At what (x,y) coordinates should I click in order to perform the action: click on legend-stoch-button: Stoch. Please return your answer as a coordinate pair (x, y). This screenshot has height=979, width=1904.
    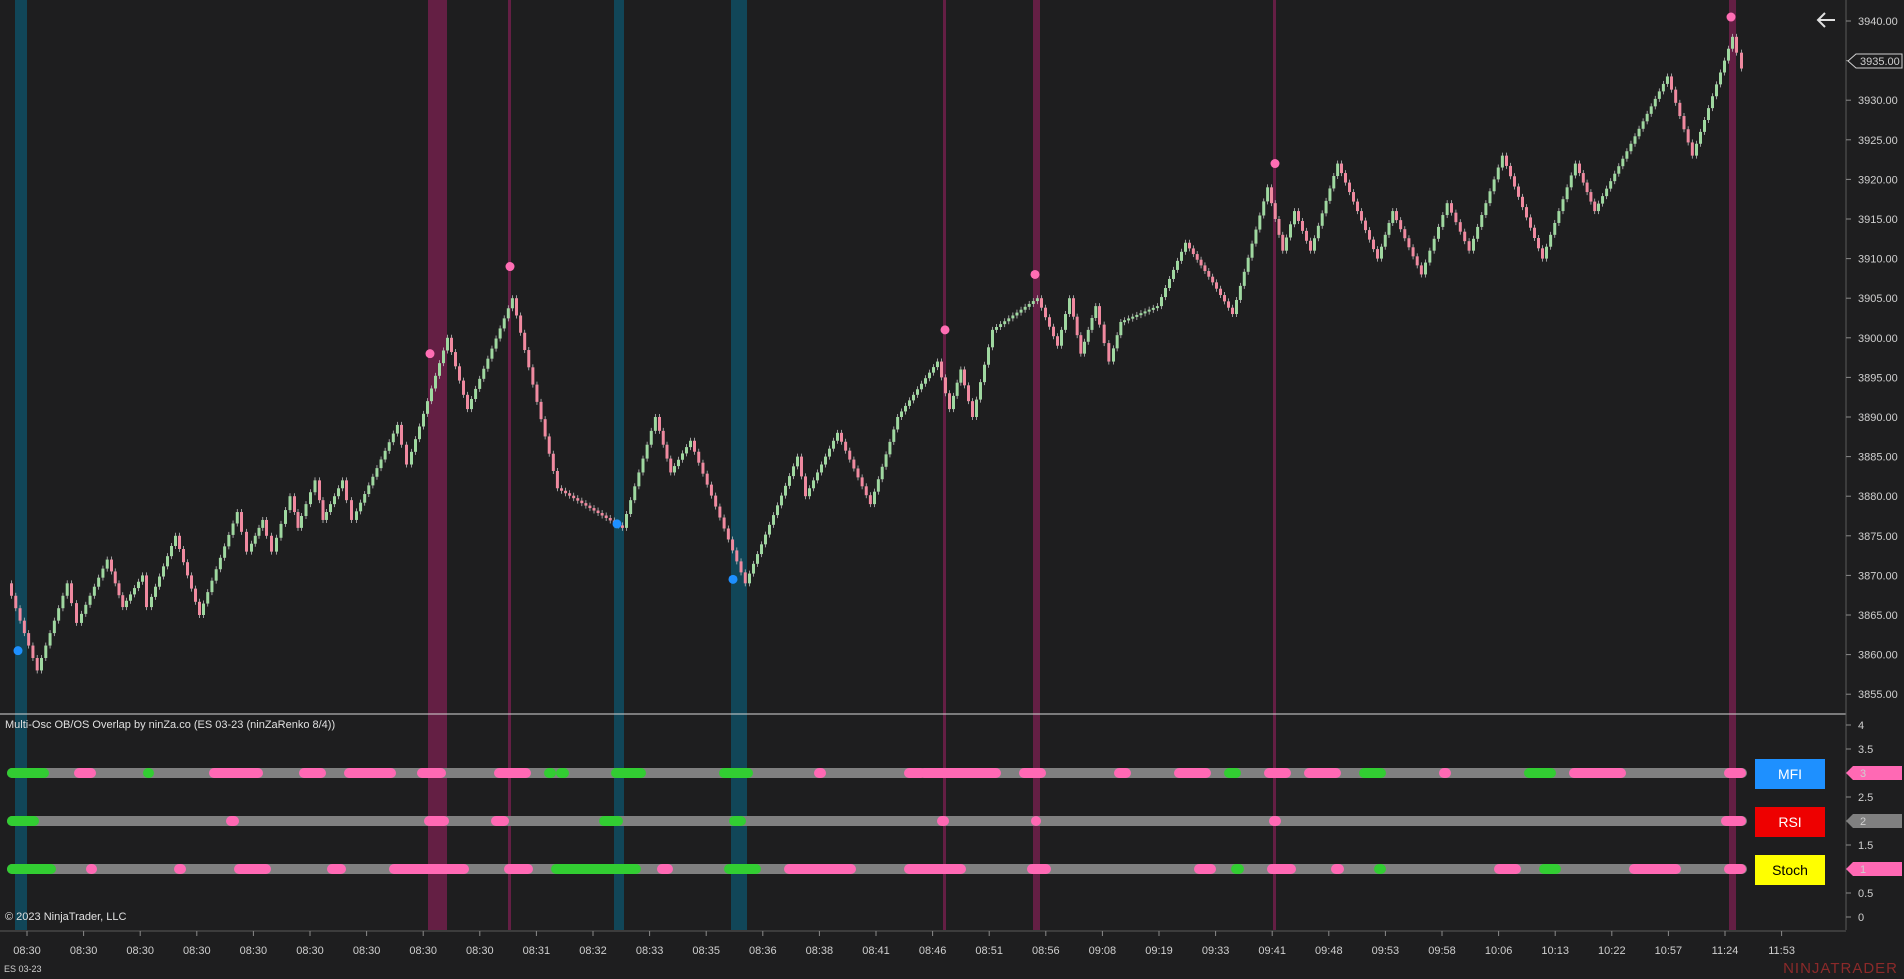
    Looking at the image, I should click on (1790, 870).